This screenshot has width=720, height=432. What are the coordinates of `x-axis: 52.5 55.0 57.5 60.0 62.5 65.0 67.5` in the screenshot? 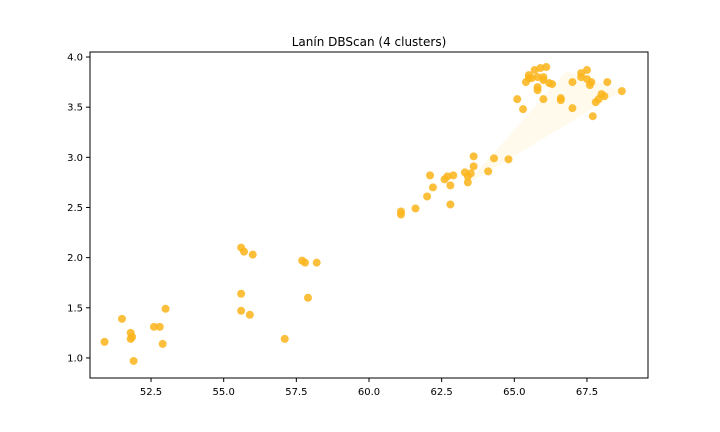 It's located at (369, 388).